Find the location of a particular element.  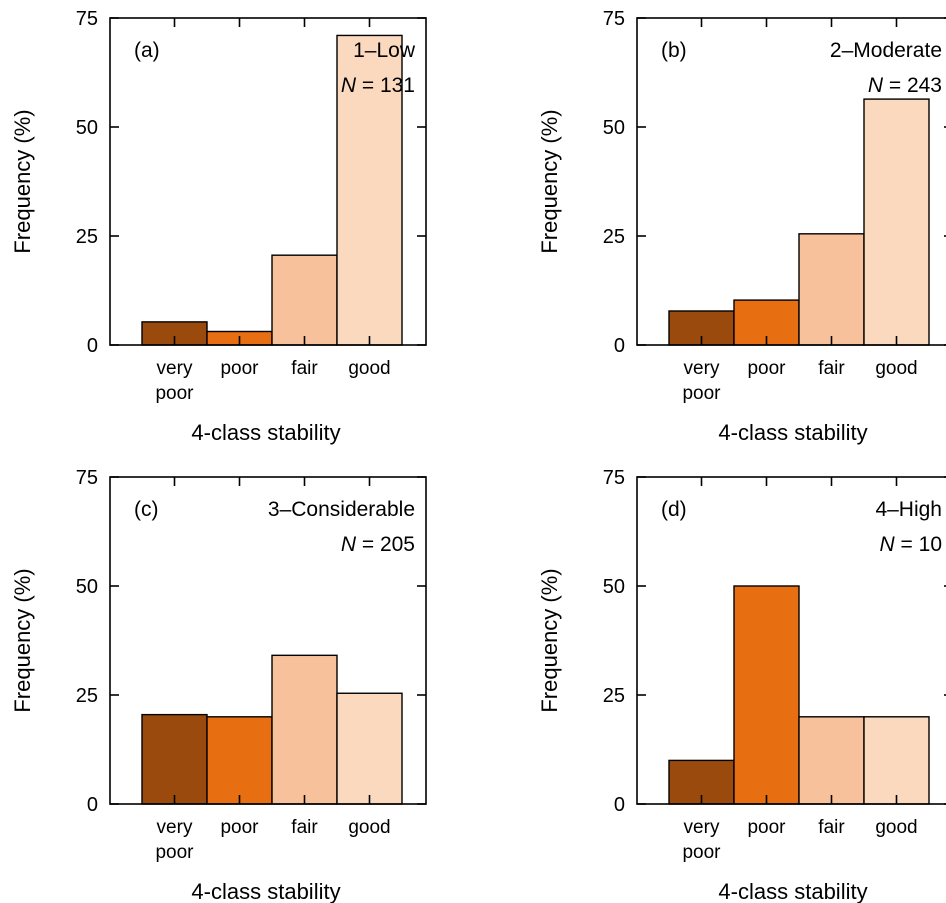

panel-n-symbol-0: N is located at coordinates (349, 85).